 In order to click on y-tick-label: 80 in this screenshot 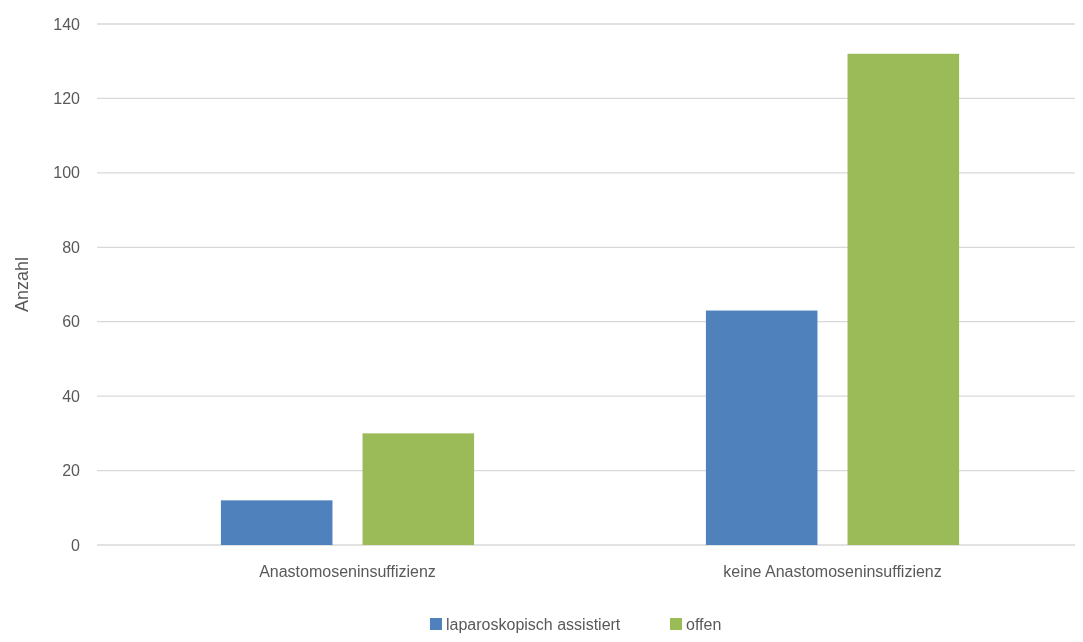, I will do `click(71, 247)`.